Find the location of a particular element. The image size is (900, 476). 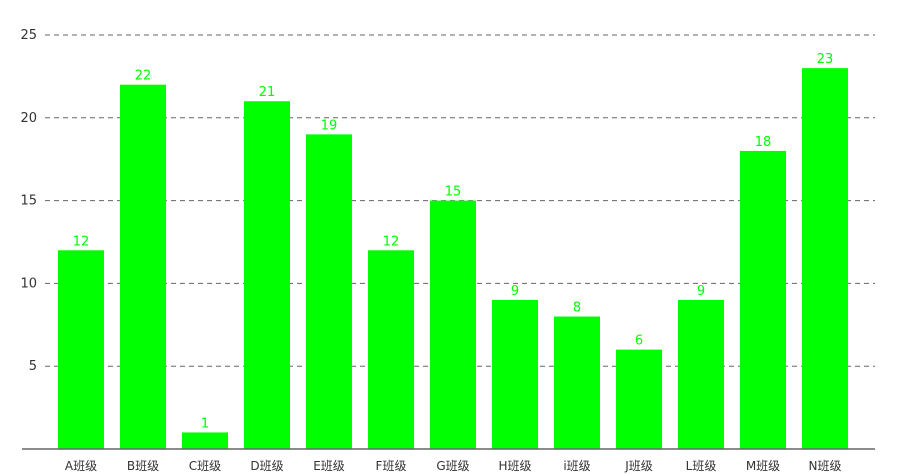

x-tick-label: E班级 is located at coordinates (329, 466).